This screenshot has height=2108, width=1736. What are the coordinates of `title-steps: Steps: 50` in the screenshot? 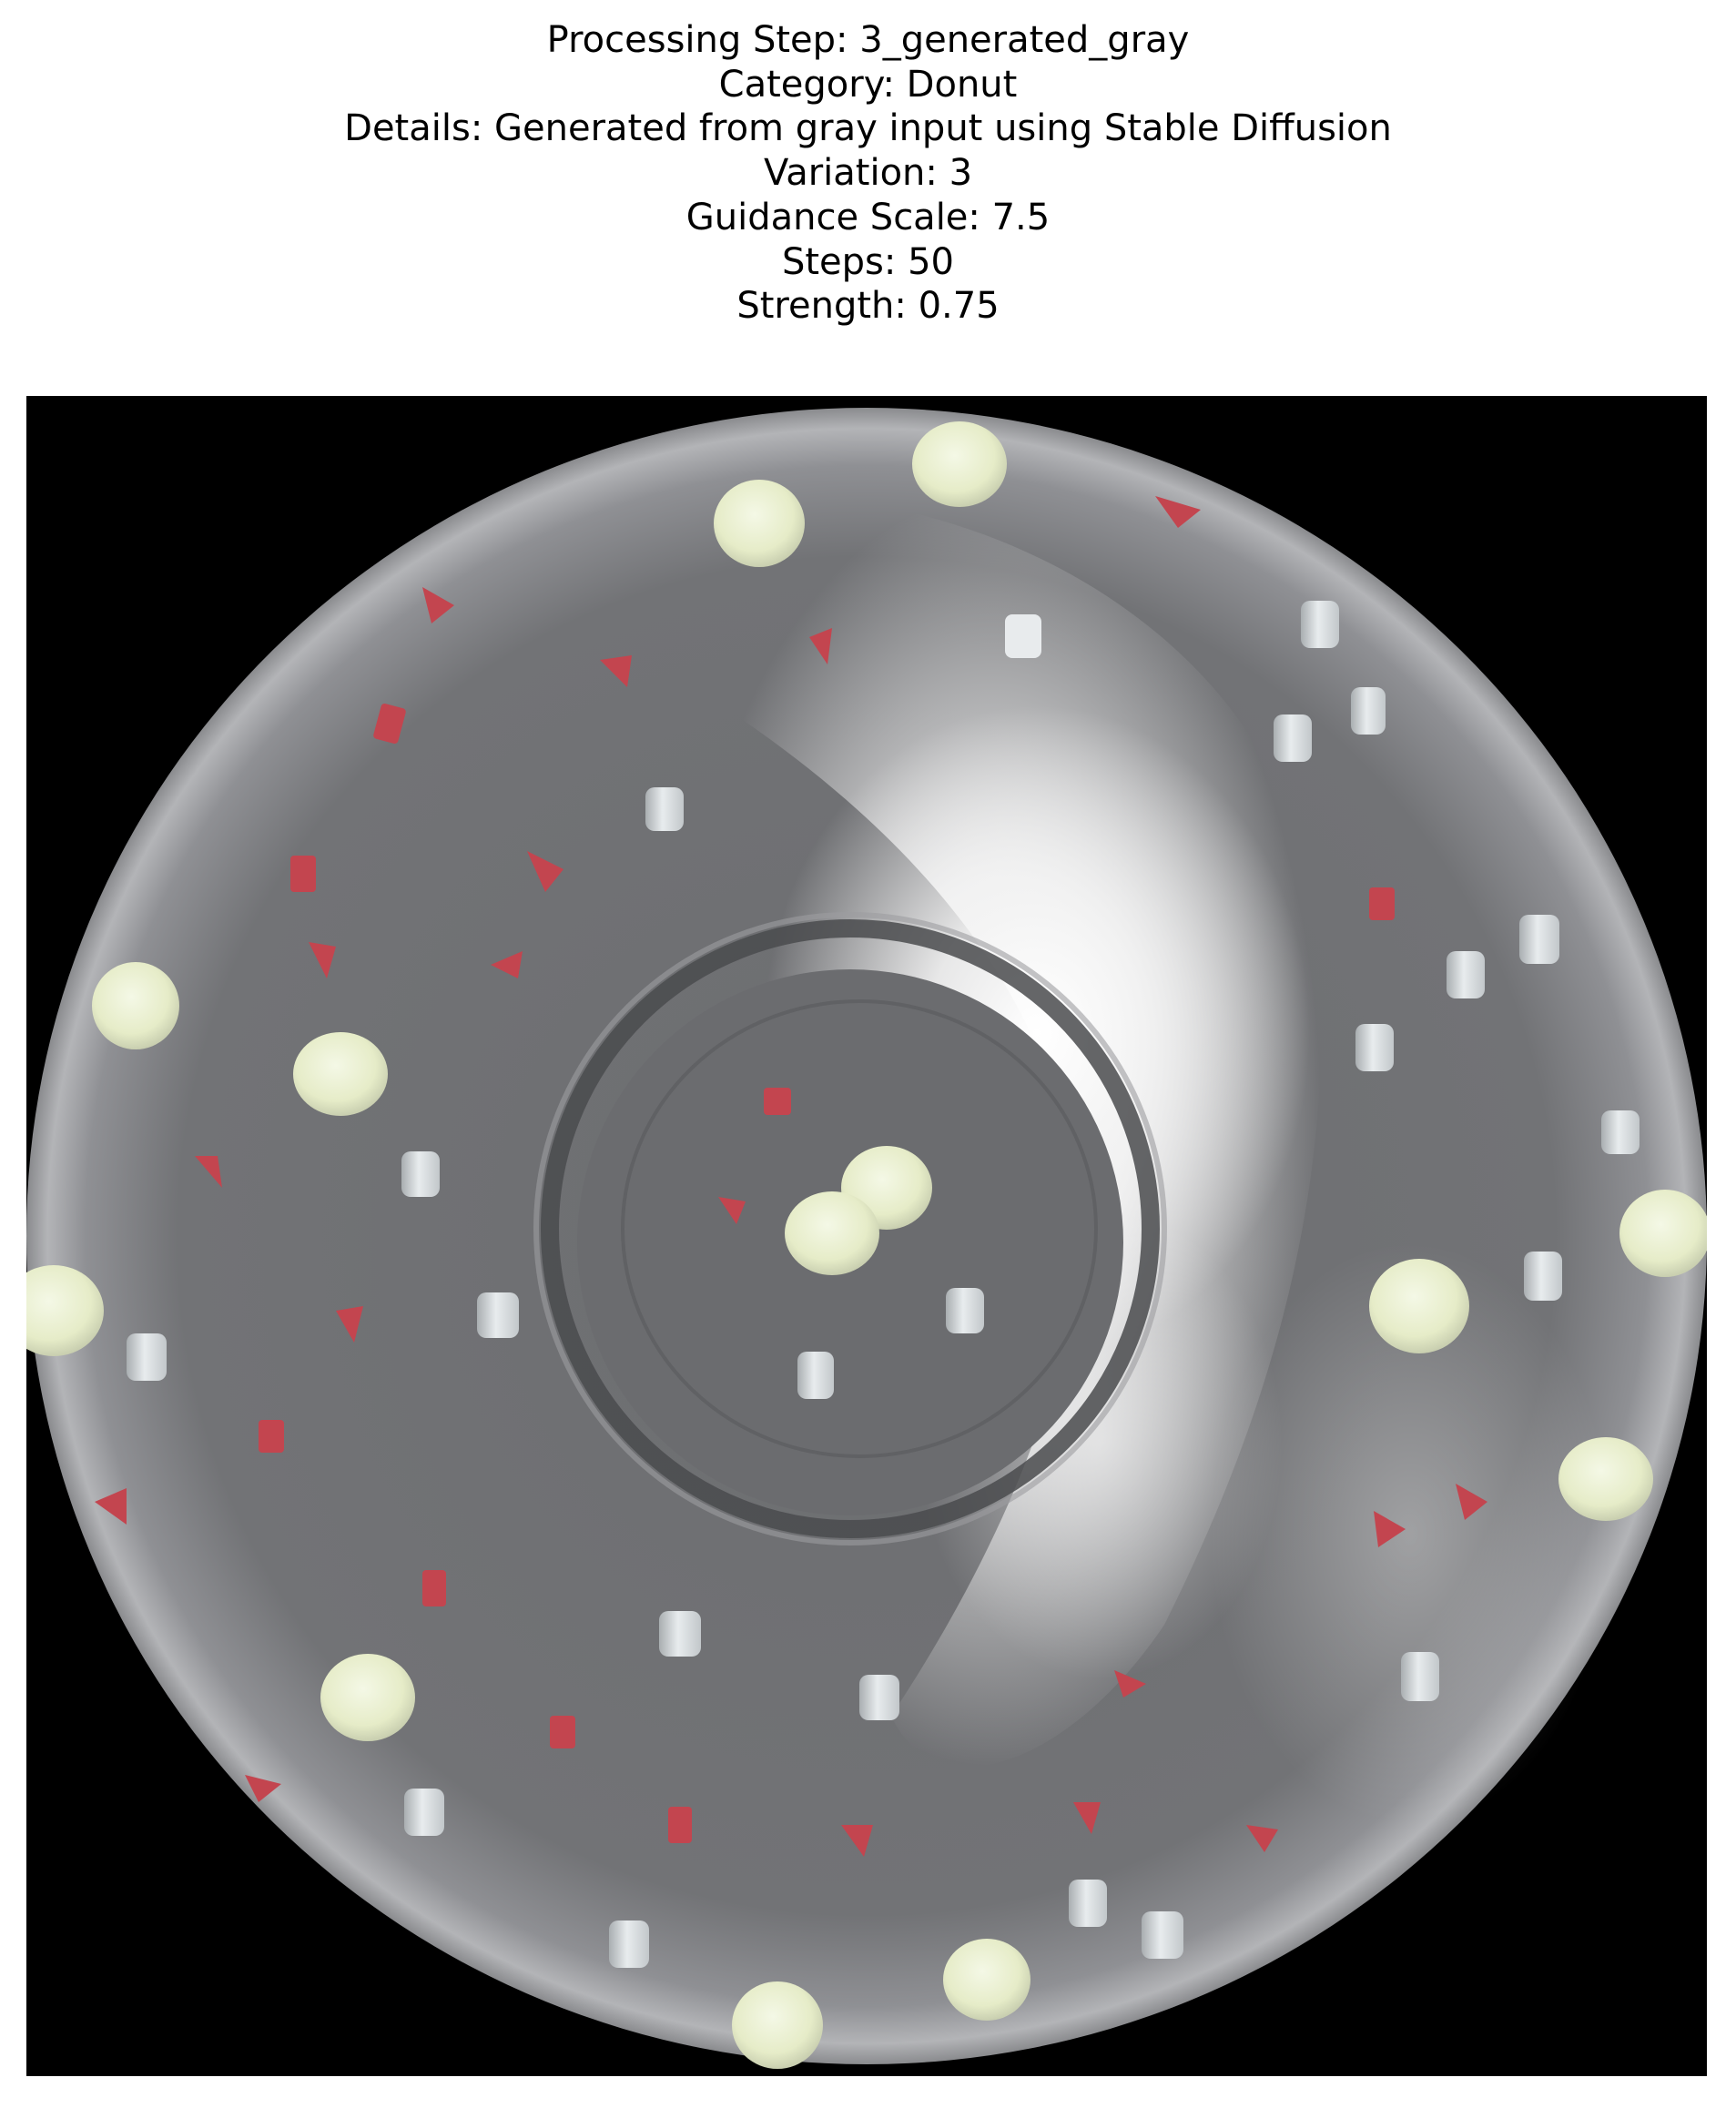 It's located at (868, 261).